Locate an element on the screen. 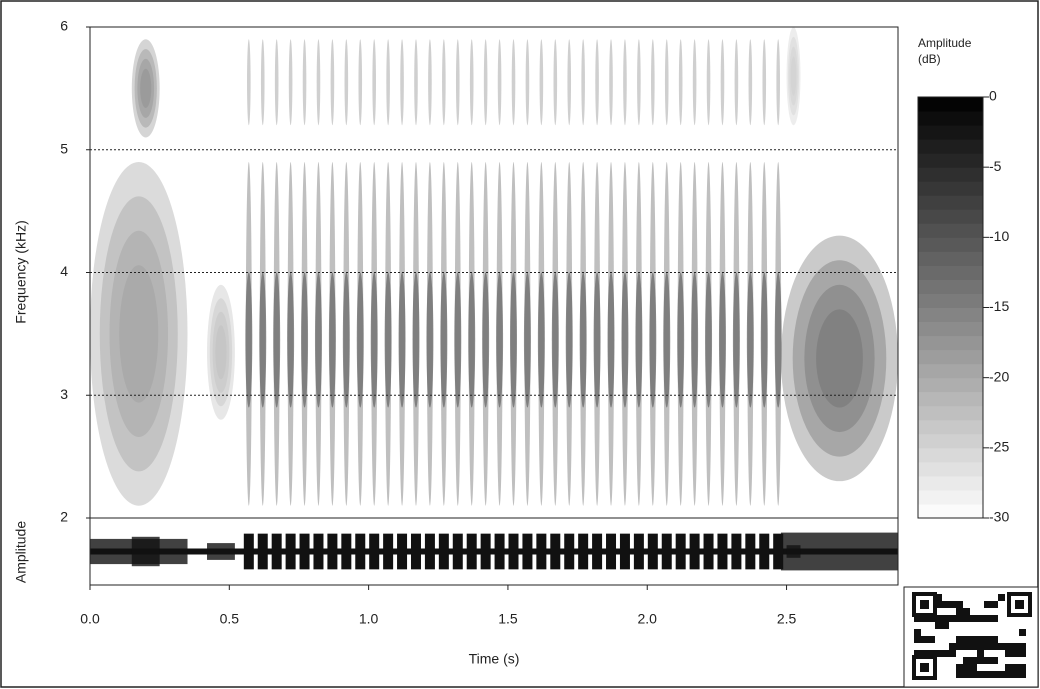  x-axis-label: Time (s) is located at coordinates (494, 659).